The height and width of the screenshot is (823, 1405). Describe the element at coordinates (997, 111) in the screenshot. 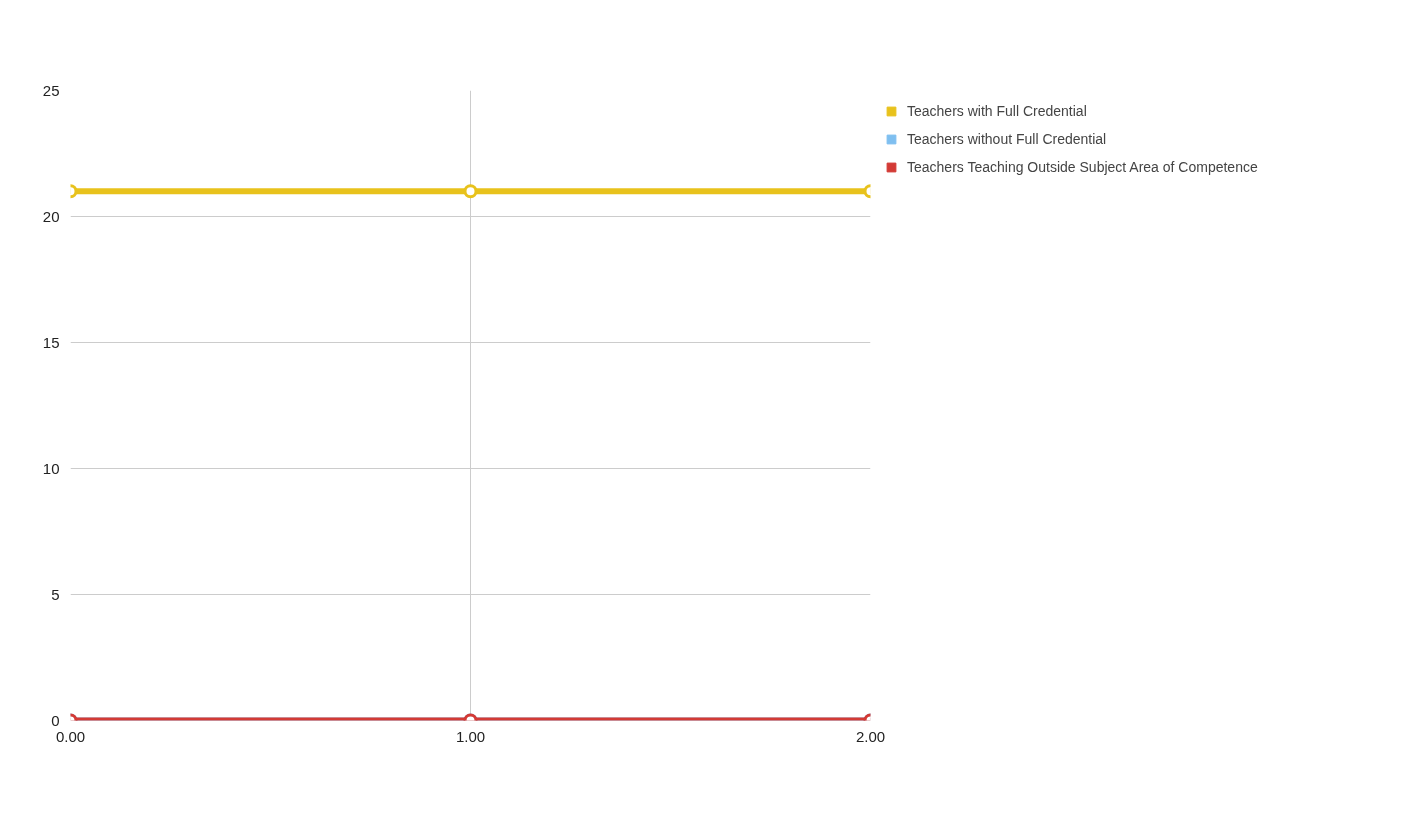

I see `legend-label: Teachers with Full Credential` at that location.